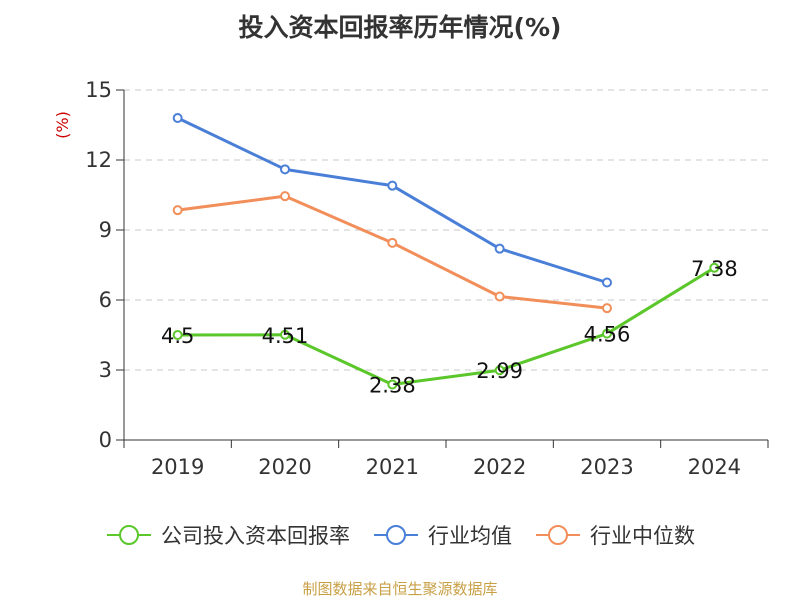 The height and width of the screenshot is (600, 800). Describe the element at coordinates (400, 27) in the screenshot. I see `chart-title: 投入资本回报率历年情况(%)` at that location.